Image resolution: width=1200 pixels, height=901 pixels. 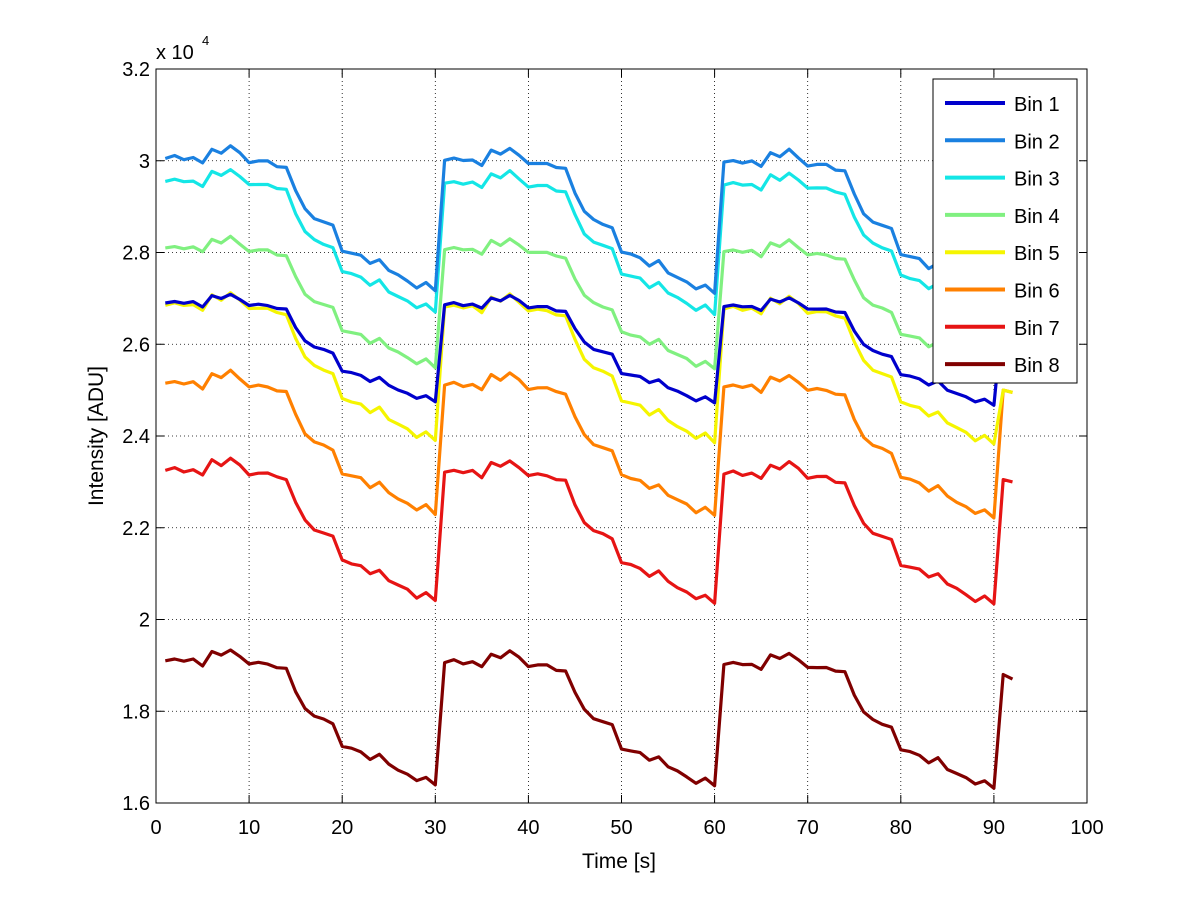 What do you see at coordinates (1037, 217) in the screenshot?
I see `legend-label-bin-4: Bin 4` at bounding box center [1037, 217].